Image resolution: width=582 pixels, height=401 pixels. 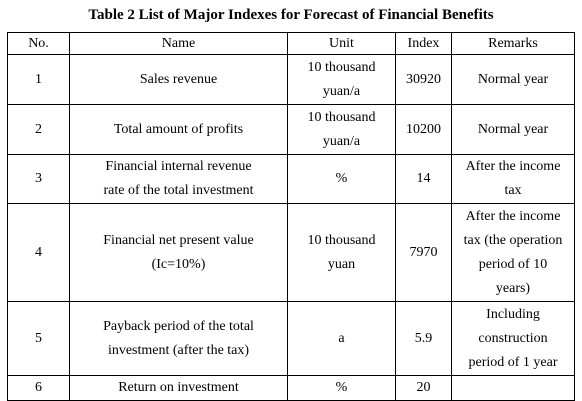 I want to click on header-row: No. Name Unit Index Remarks, so click(x=291, y=43).